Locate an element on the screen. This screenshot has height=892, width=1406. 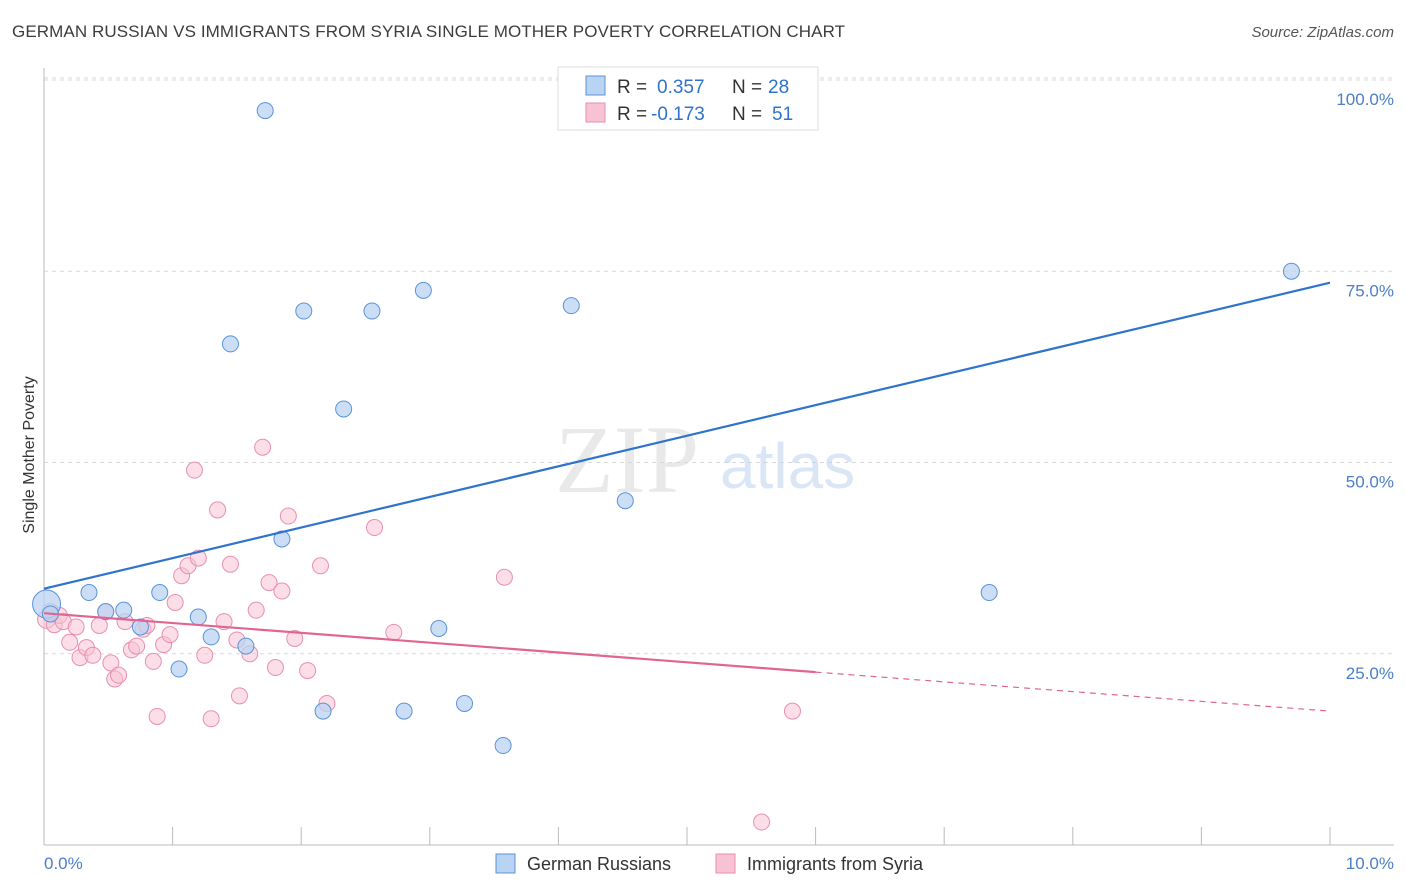
source-credit: Source: ZipAtlas.com is located at coordinates (1322, 32).